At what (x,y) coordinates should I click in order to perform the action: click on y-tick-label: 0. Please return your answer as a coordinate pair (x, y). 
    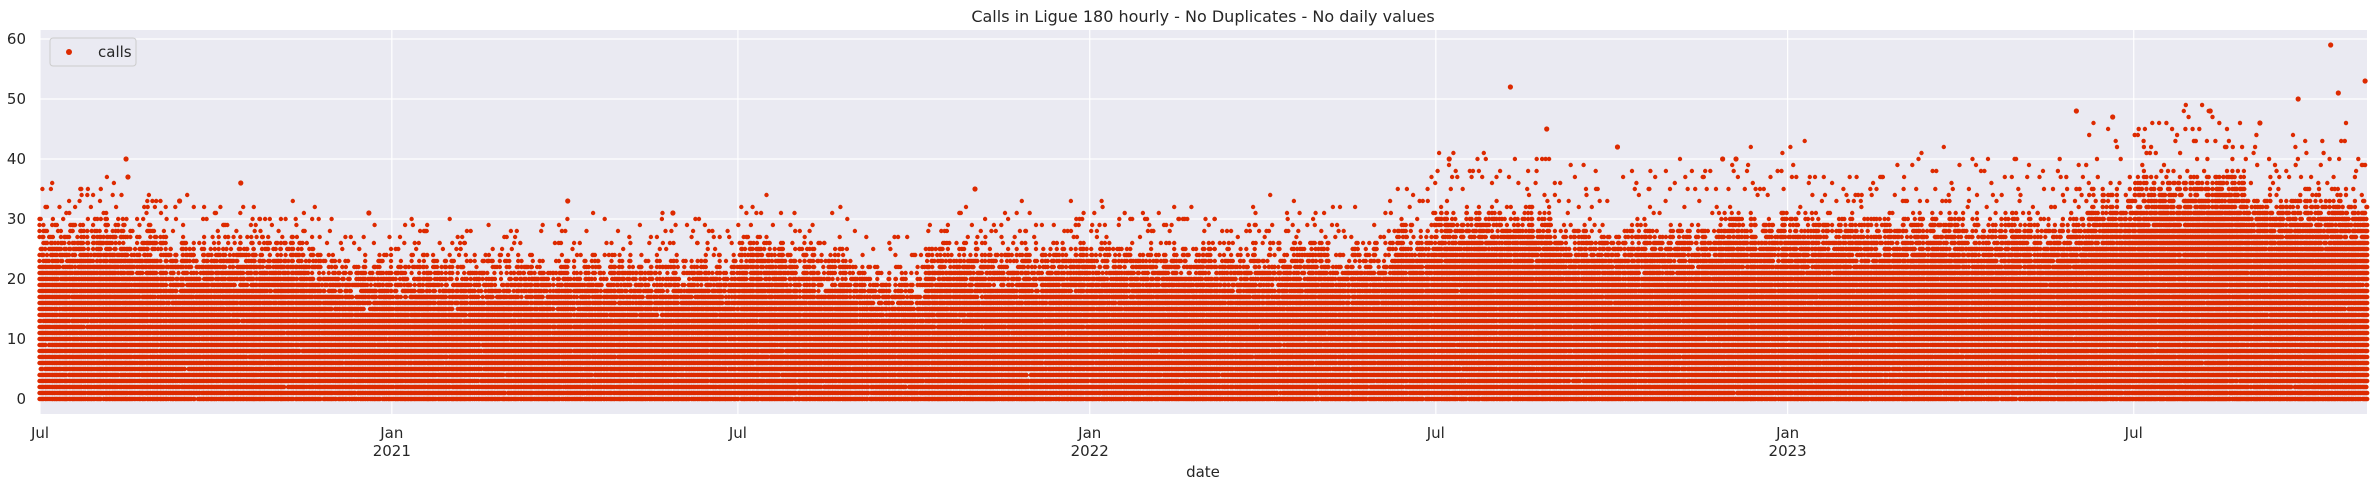
    Looking at the image, I should click on (21, 399).